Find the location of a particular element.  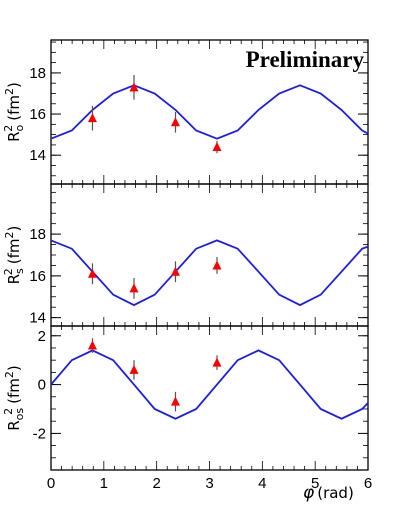

y-axis-label: Rs2(fm2) is located at coordinates (14, 255).